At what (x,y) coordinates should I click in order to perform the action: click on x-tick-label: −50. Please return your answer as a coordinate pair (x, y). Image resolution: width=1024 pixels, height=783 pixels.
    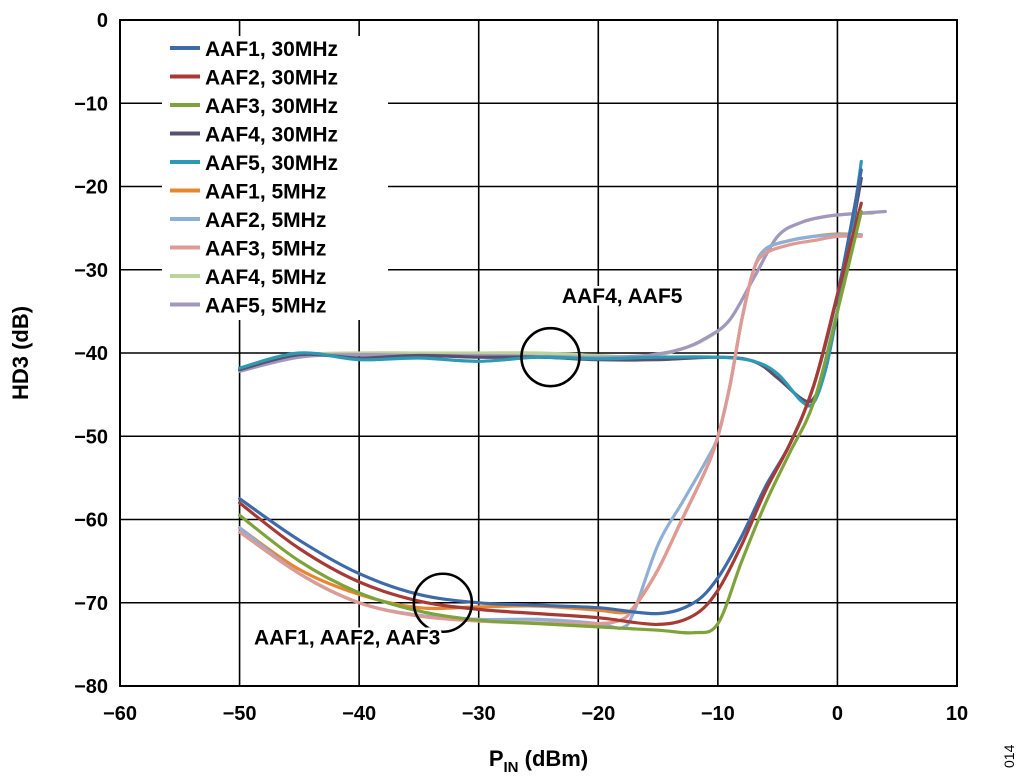
    Looking at the image, I should click on (240, 714).